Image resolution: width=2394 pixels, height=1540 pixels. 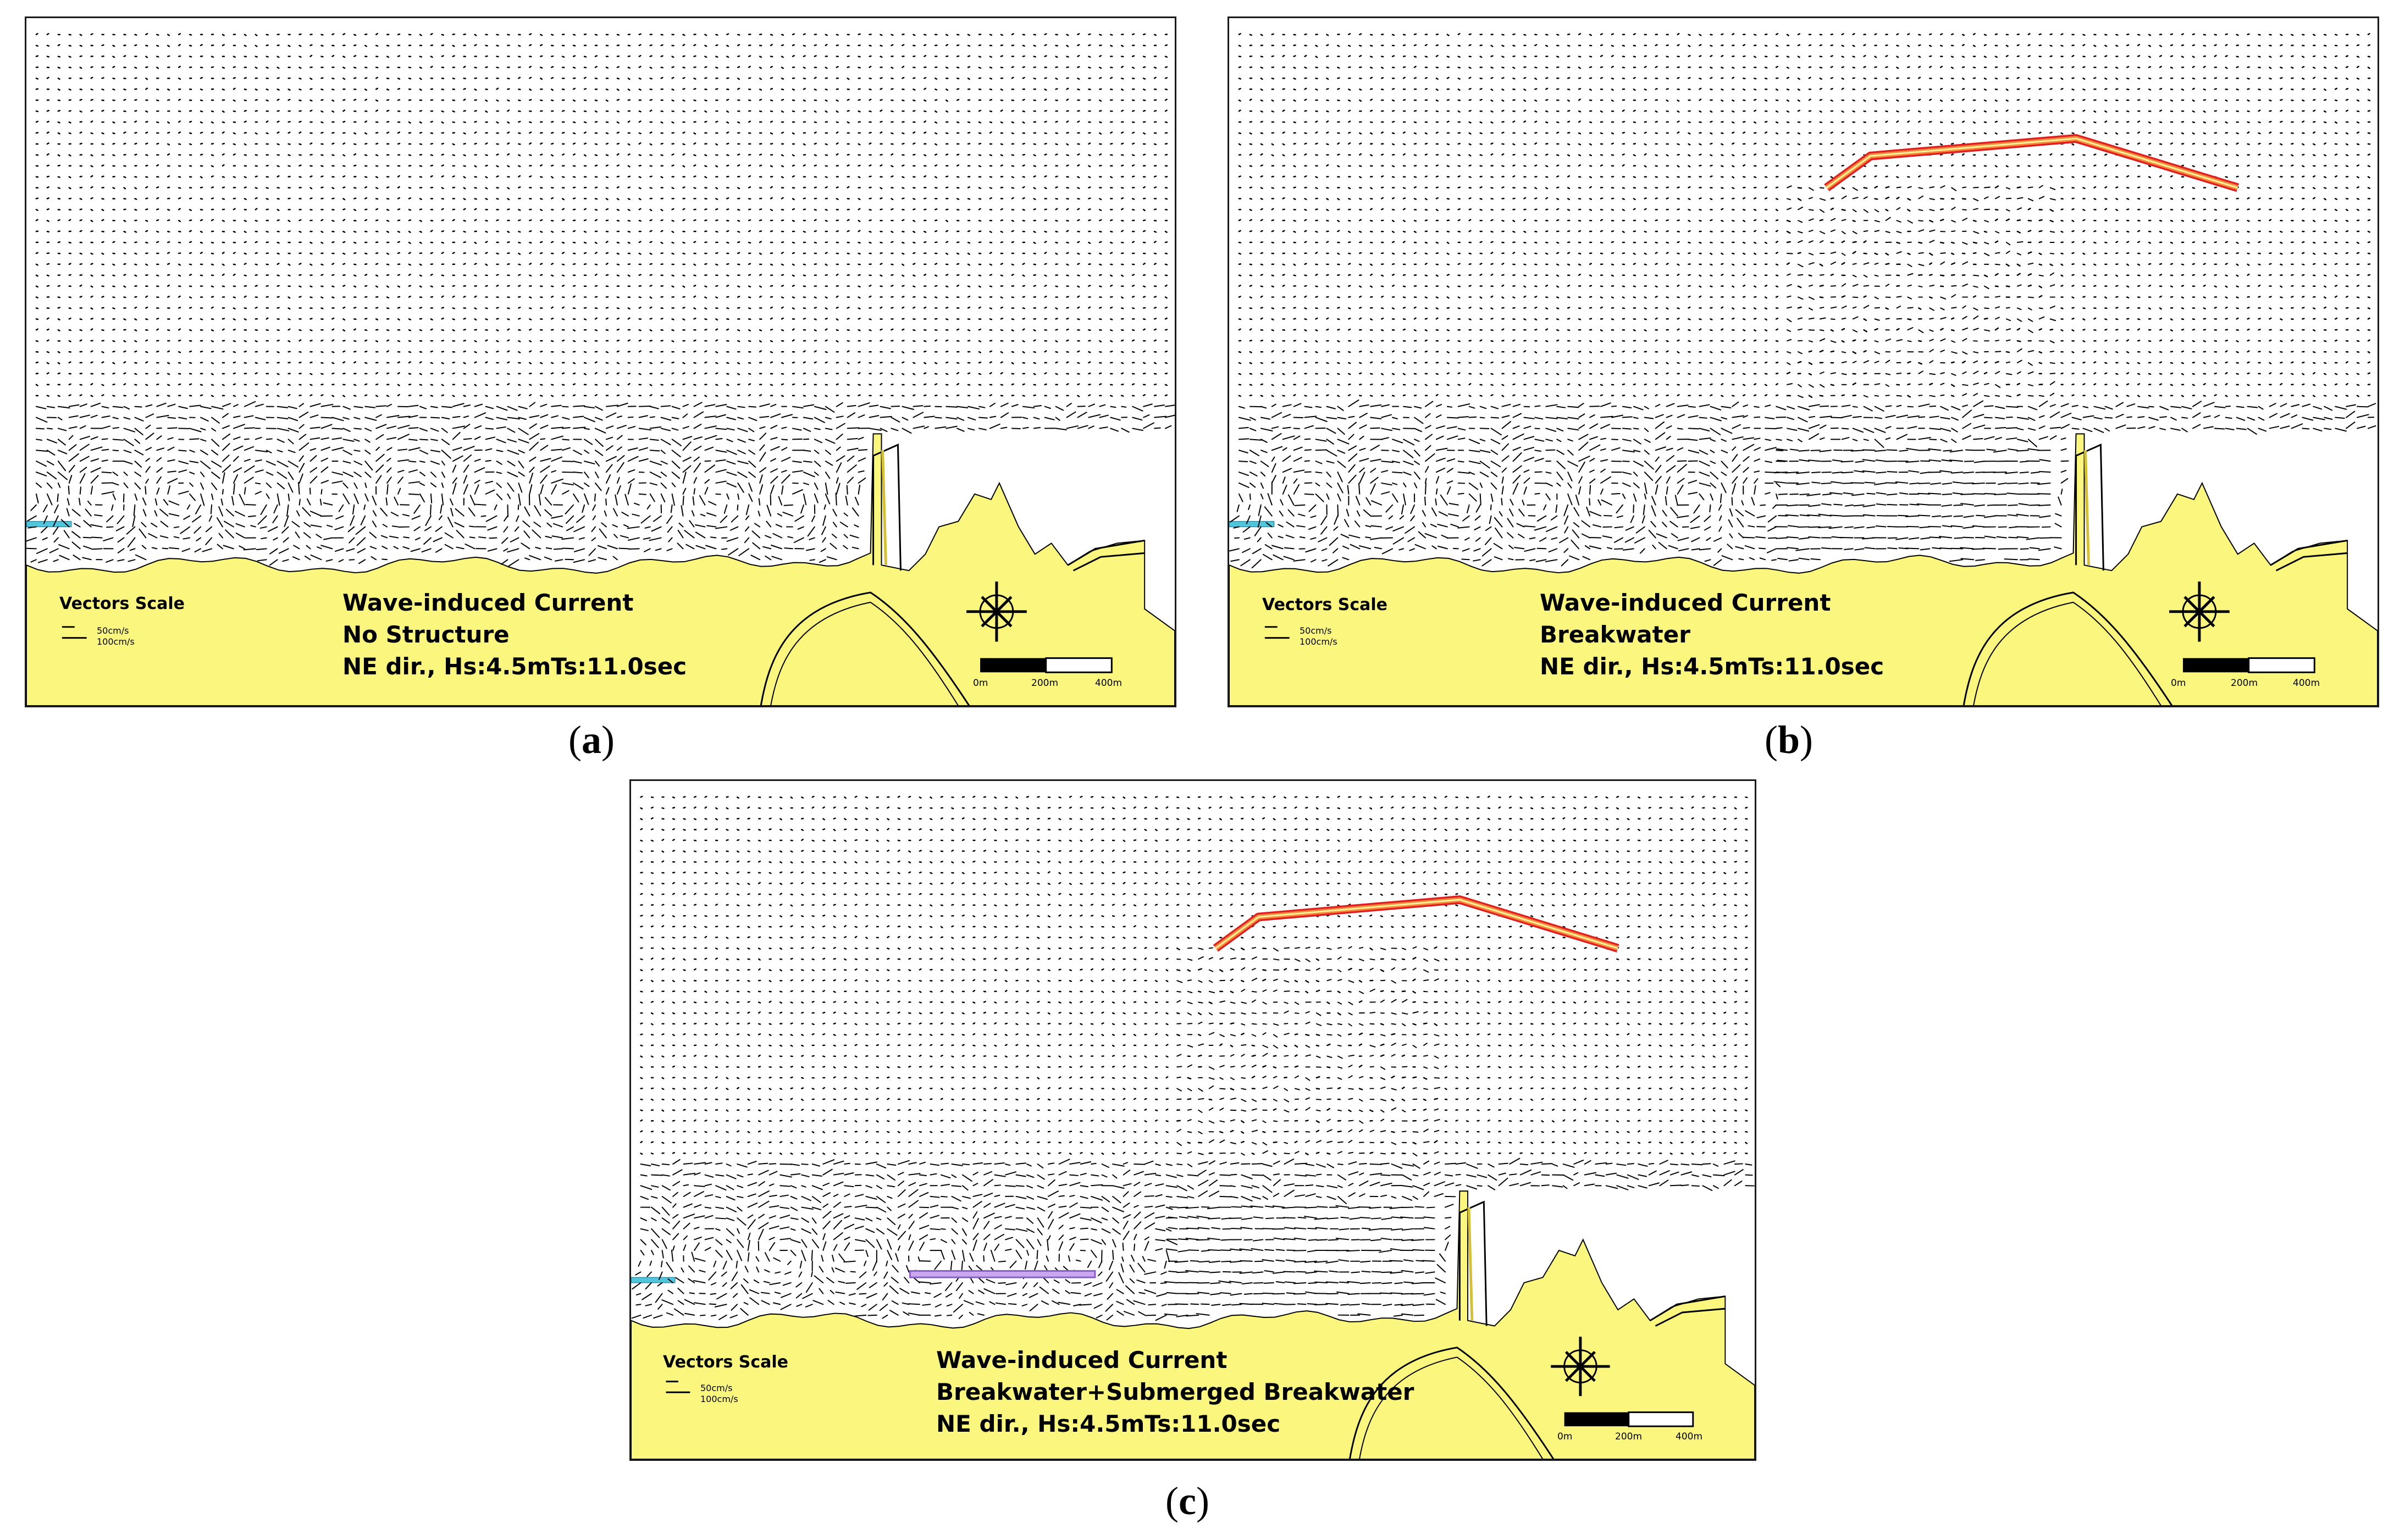 I want to click on title-line-2: No Structure, so click(x=426, y=635).